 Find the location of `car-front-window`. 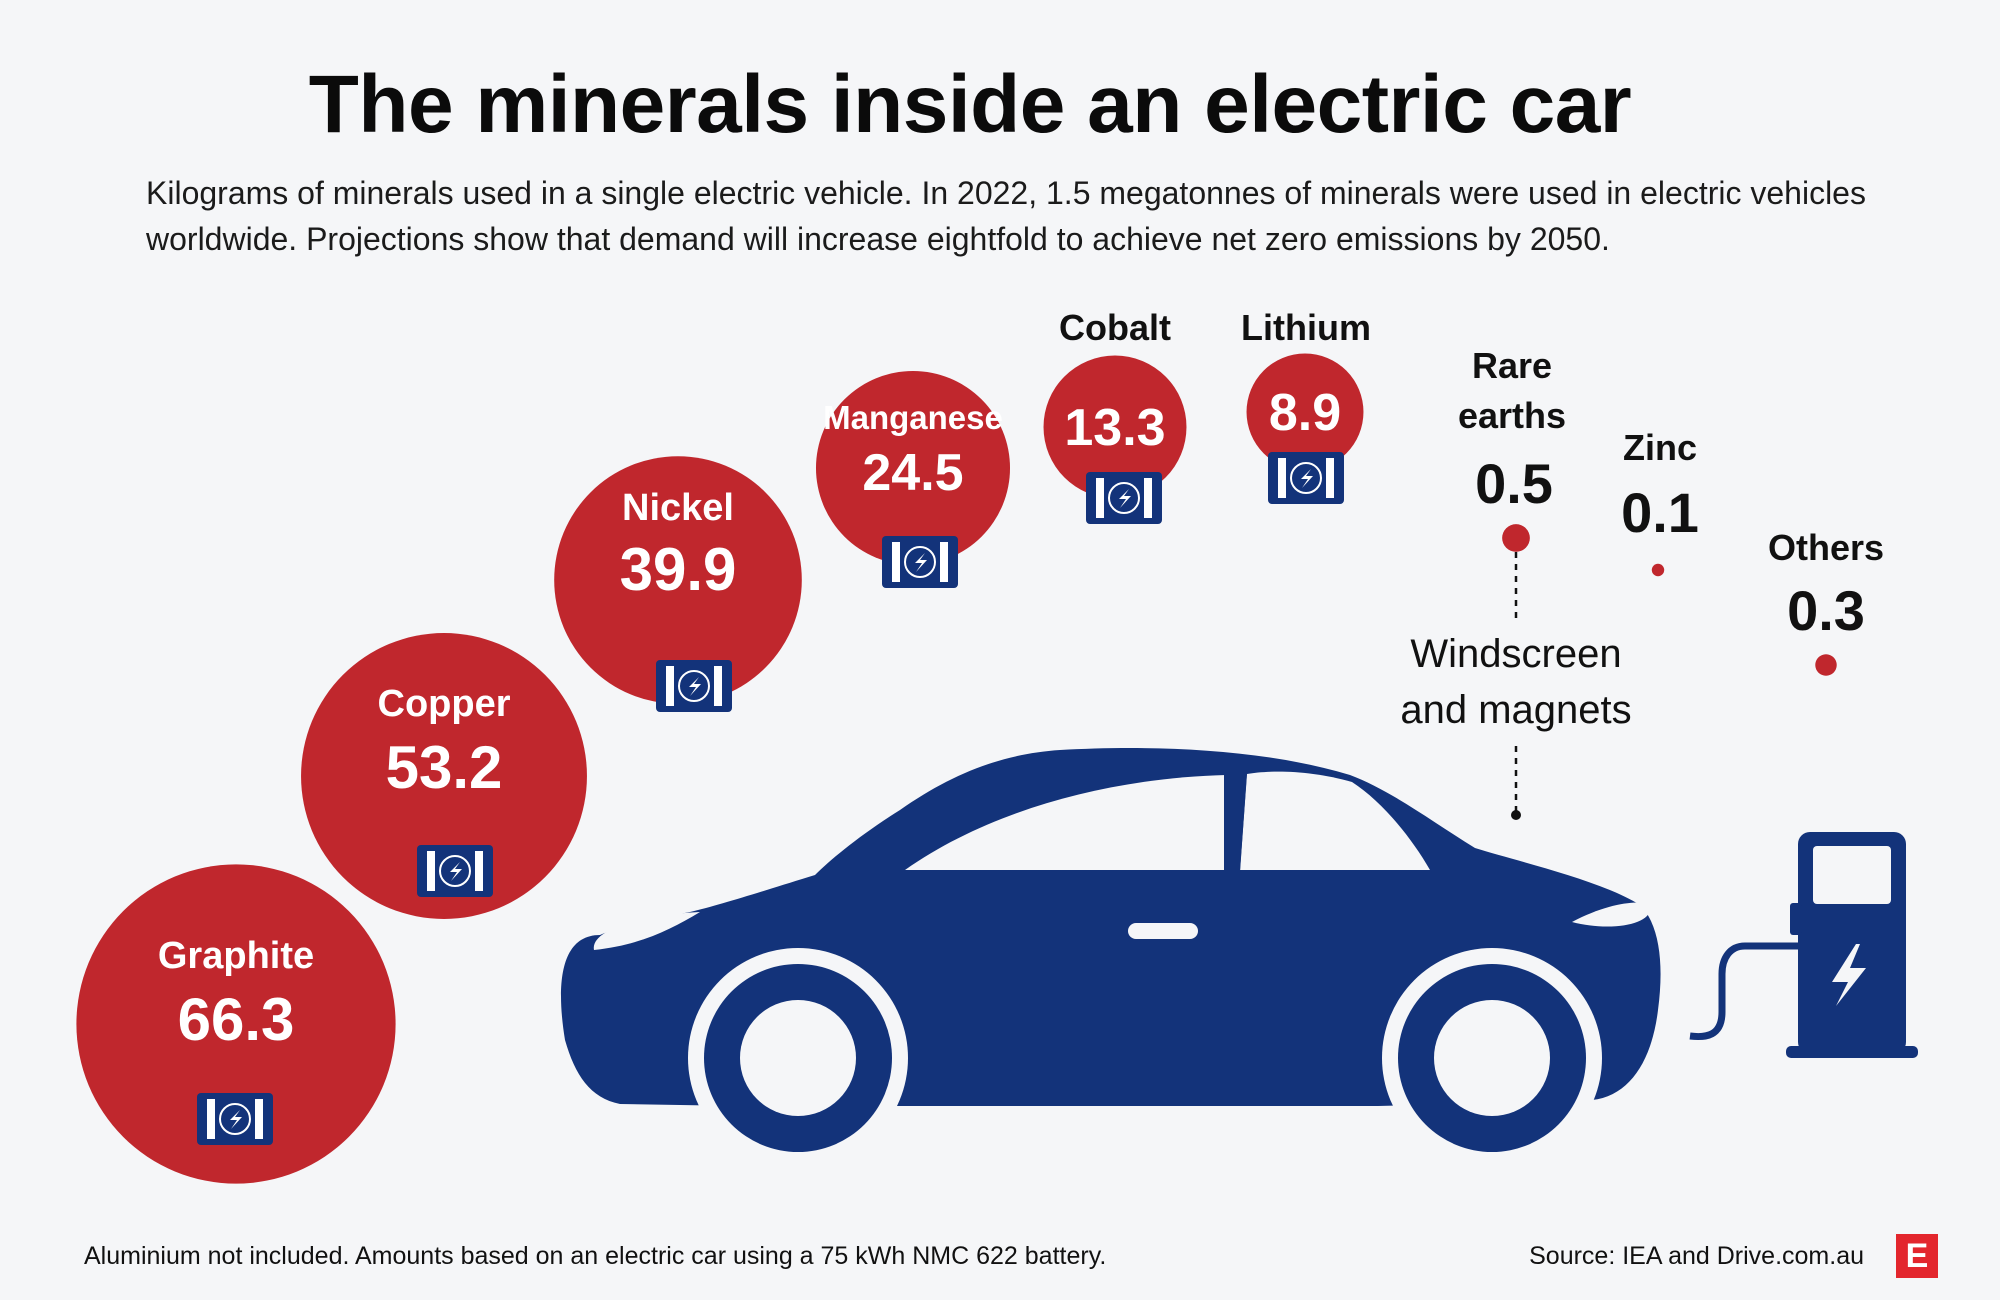

car-front-window is located at coordinates (1335, 820).